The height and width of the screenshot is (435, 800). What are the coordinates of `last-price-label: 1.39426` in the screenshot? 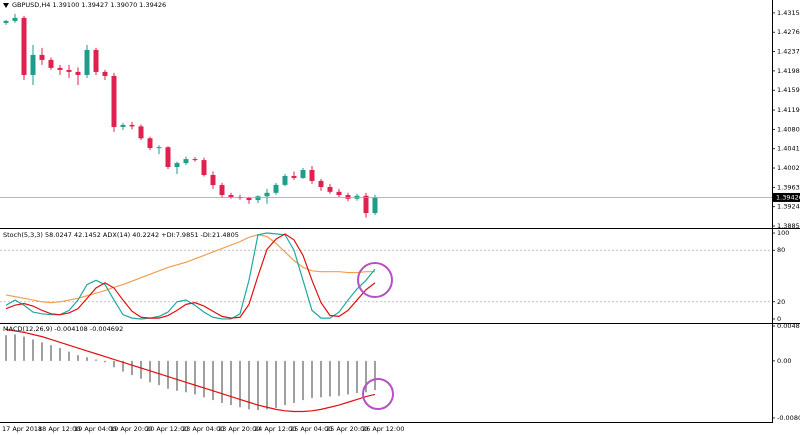 It's located at (788, 197).